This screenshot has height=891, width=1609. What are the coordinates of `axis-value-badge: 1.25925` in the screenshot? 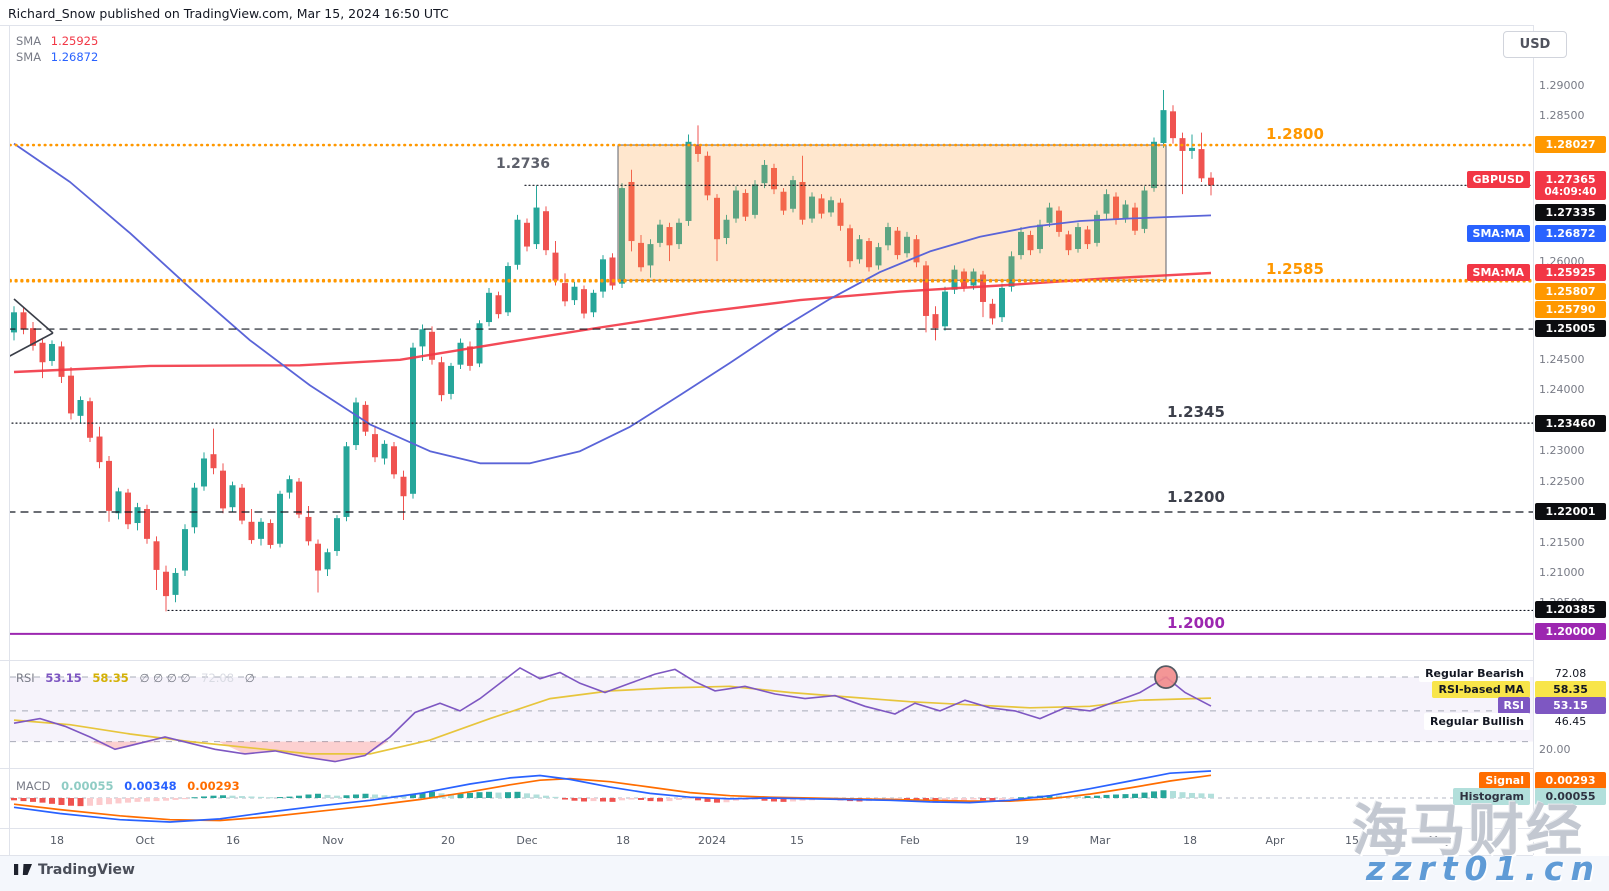 It's located at (1570, 272).